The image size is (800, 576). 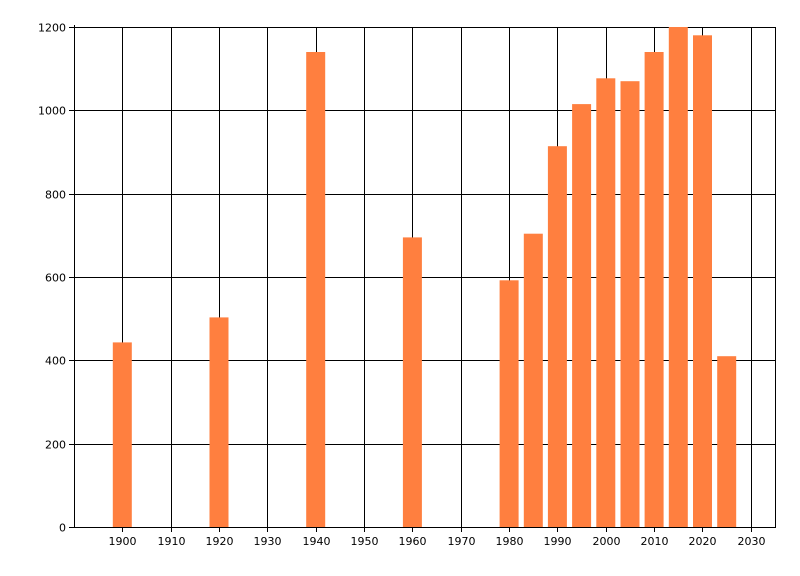 I want to click on y-tick-label: 0, so click(x=62, y=528).